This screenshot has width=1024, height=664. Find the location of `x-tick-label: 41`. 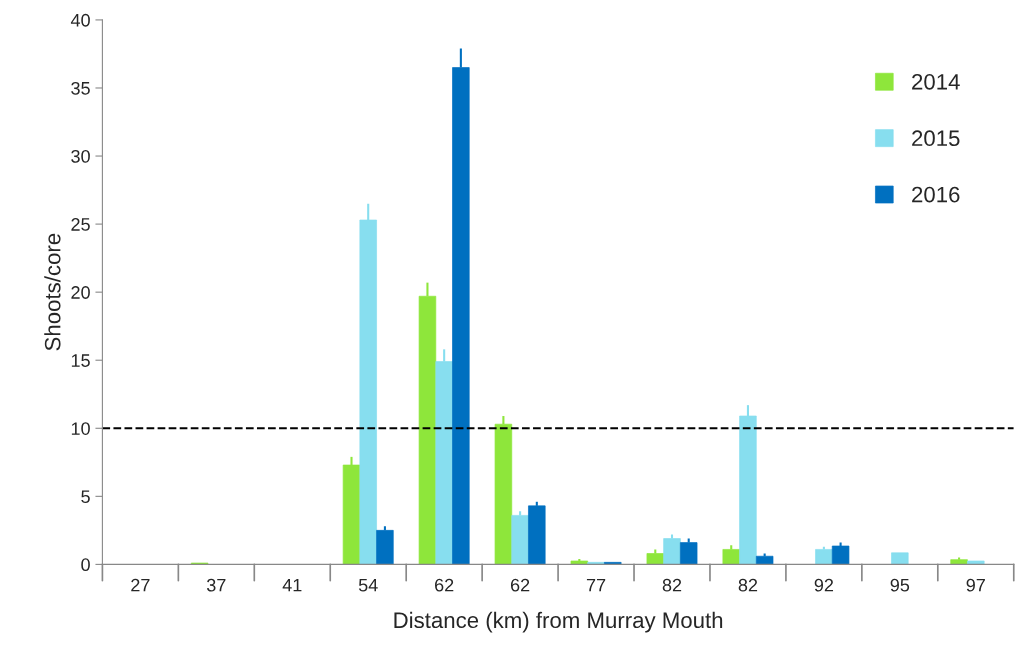

x-tick-label: 41 is located at coordinates (292, 585).